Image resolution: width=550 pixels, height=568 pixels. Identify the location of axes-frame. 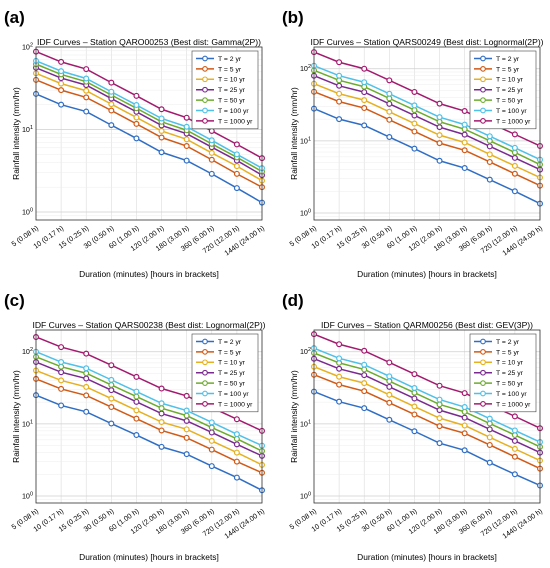
(427, 416).